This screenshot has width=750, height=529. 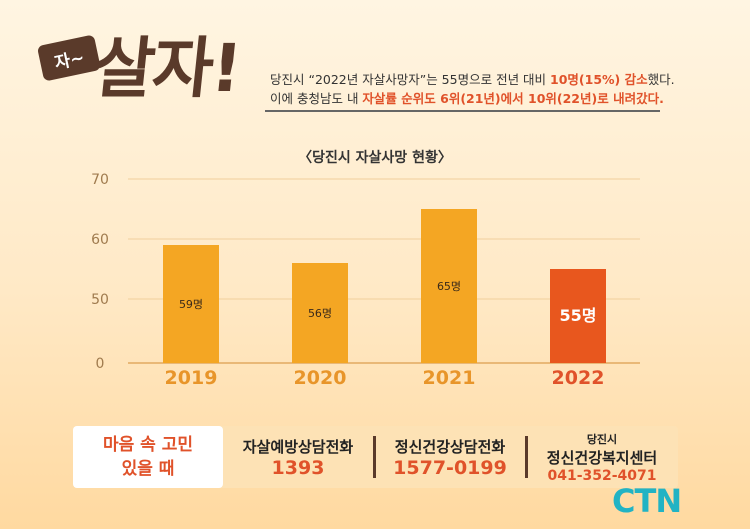 I want to click on bar-data-label: 56명, so click(x=320, y=313).